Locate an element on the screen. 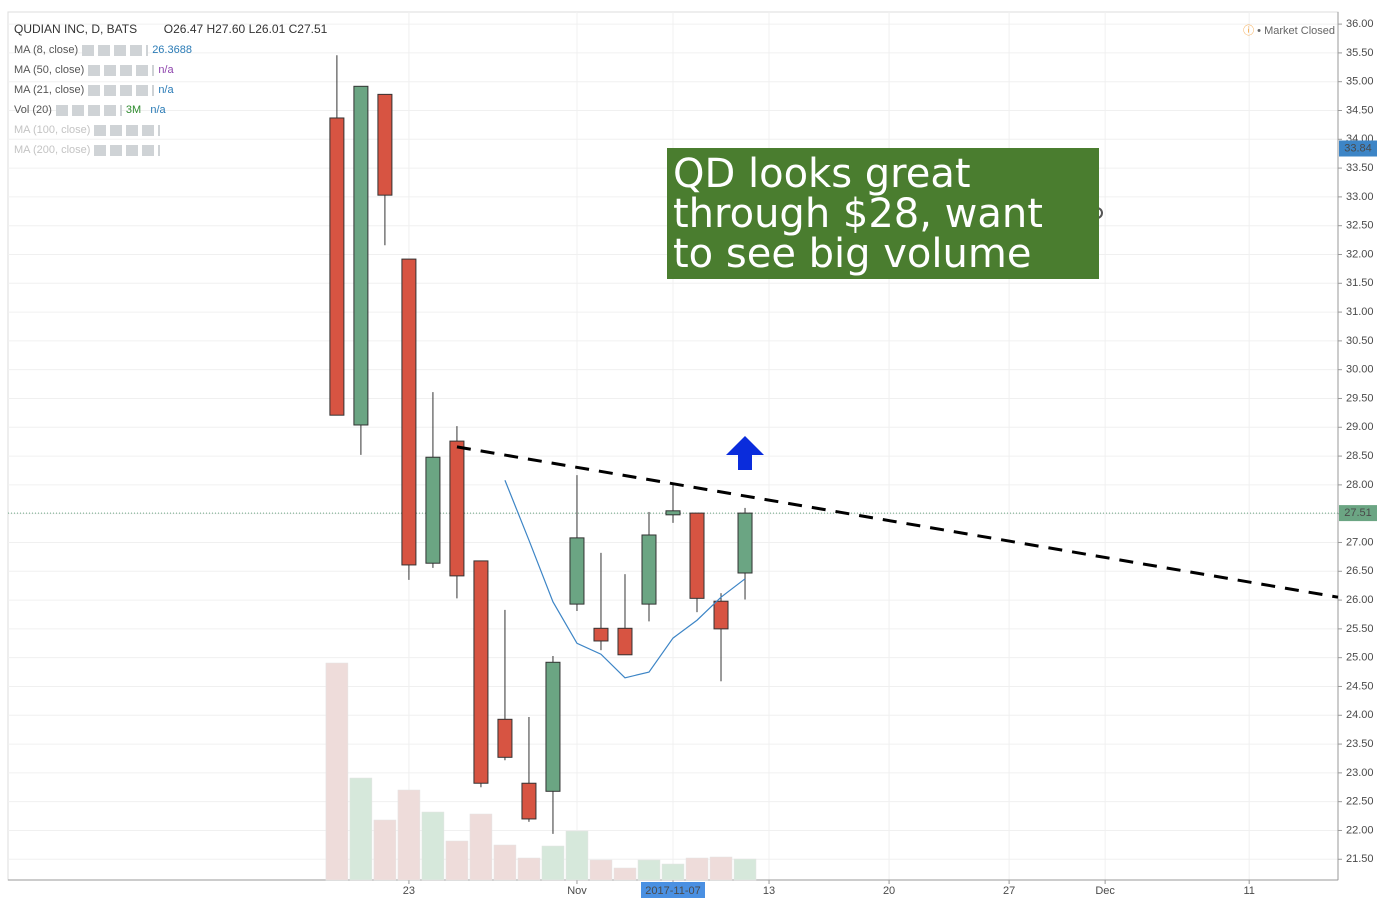 Image resolution: width=1381 pixels, height=908 pixels. y-tick-label: 32.00 is located at coordinates (1360, 254).